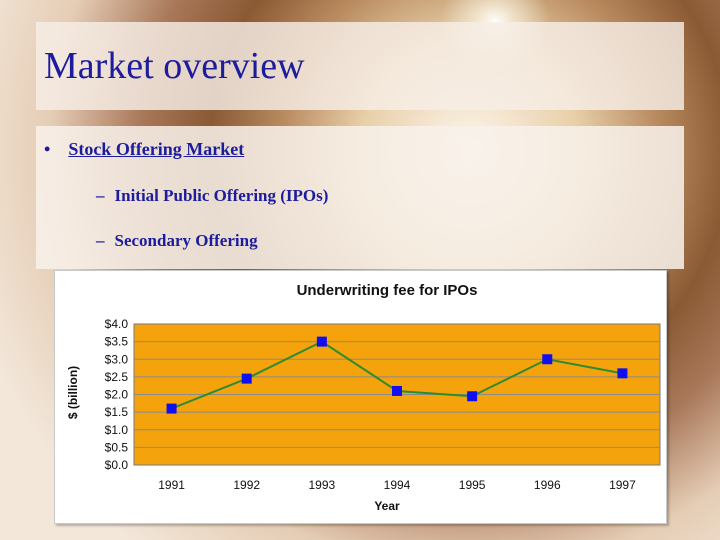 This screenshot has height=540, width=720. I want to click on y-tick-label: $0.5, so click(117, 447).